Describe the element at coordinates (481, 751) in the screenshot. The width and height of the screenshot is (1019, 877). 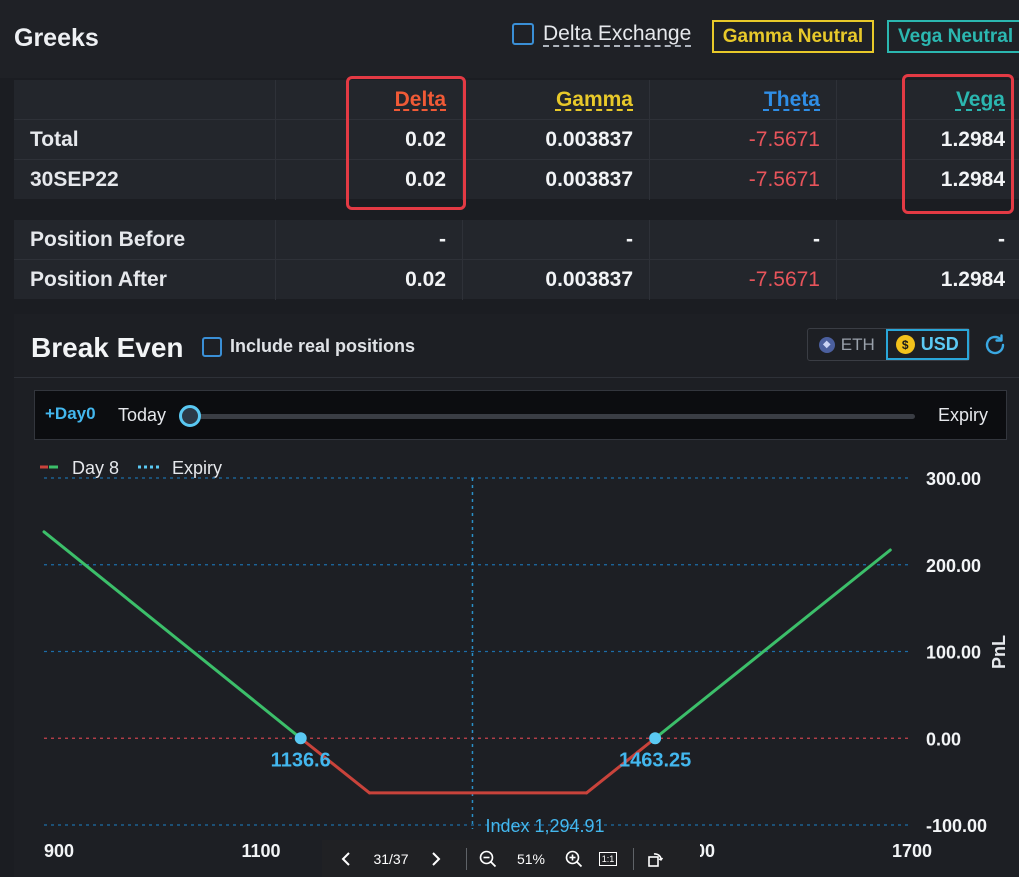
I see `break-even-markers: 1136.6 1463.25` at that location.